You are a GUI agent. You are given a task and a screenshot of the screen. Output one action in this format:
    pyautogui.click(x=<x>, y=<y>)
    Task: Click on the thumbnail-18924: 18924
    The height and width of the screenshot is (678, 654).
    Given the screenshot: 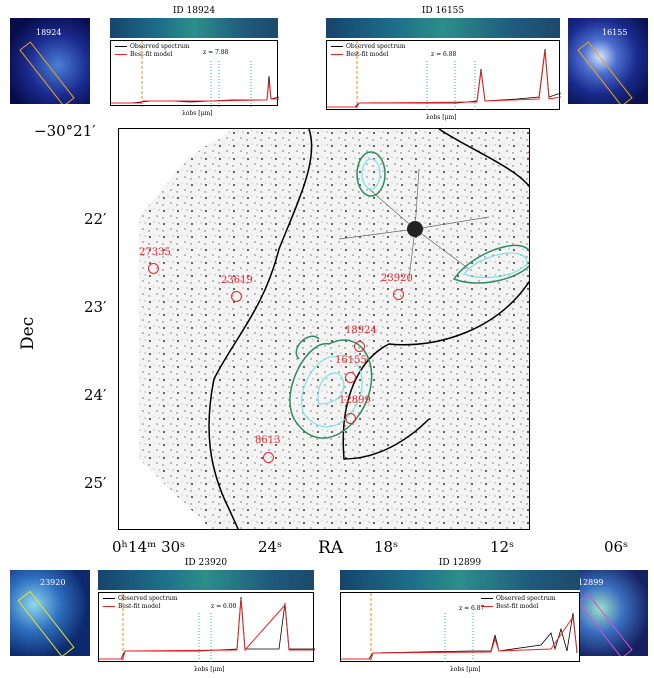 What is the action you would take?
    pyautogui.click(x=50, y=61)
    